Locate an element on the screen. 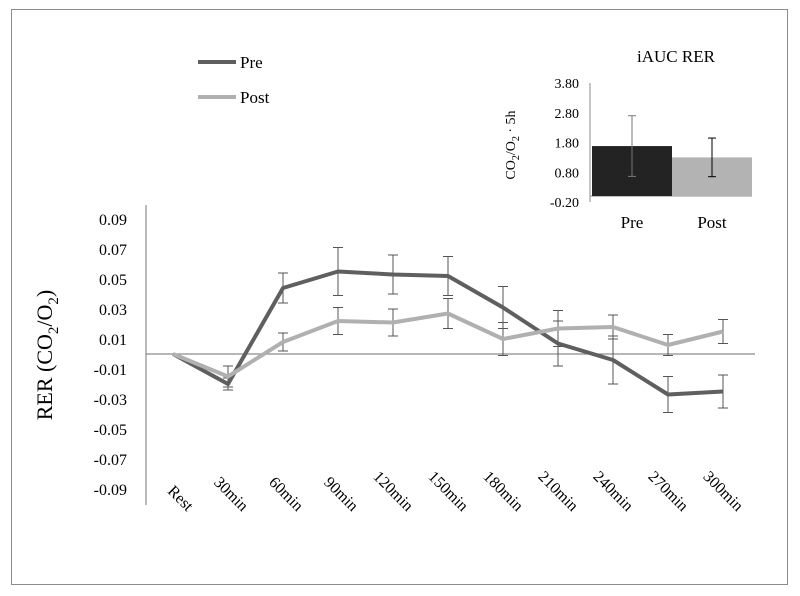 Image resolution: width=800 pixels, height=596 pixels. y-tick-label: -0.01 is located at coordinates (110, 370).